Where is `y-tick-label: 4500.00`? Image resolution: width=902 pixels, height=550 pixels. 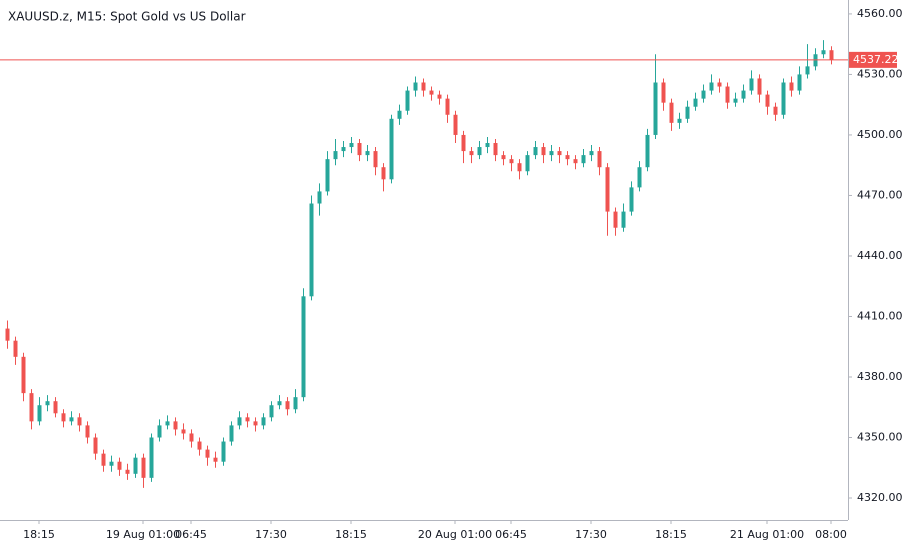
y-tick-label: 4500.00 is located at coordinates (879, 134).